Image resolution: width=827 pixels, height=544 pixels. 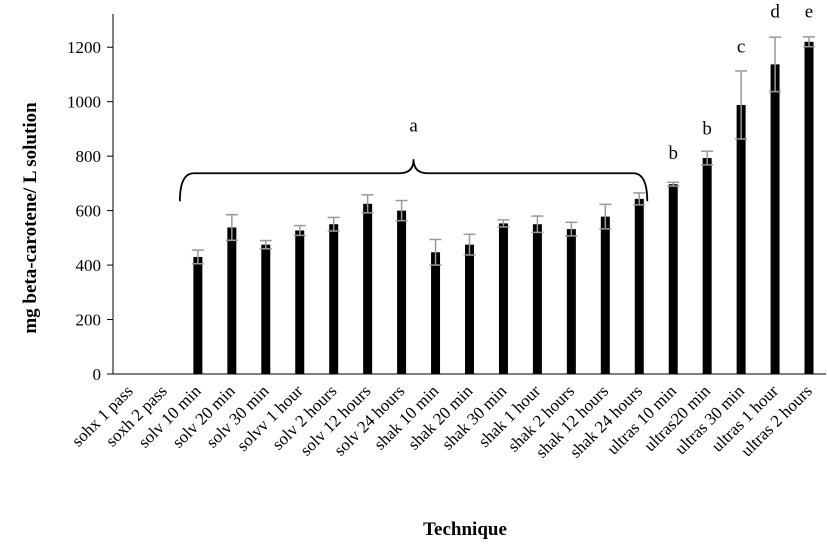 What do you see at coordinates (465, 529) in the screenshot?
I see `x-axis-title: Technique` at bounding box center [465, 529].